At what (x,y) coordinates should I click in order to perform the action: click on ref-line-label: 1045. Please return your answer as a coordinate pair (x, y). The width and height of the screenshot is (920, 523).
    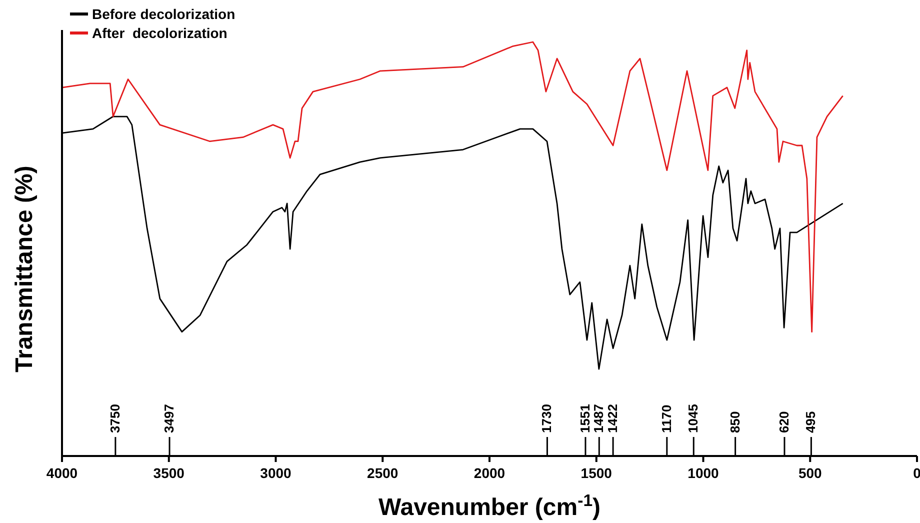
    Looking at the image, I should click on (693, 418).